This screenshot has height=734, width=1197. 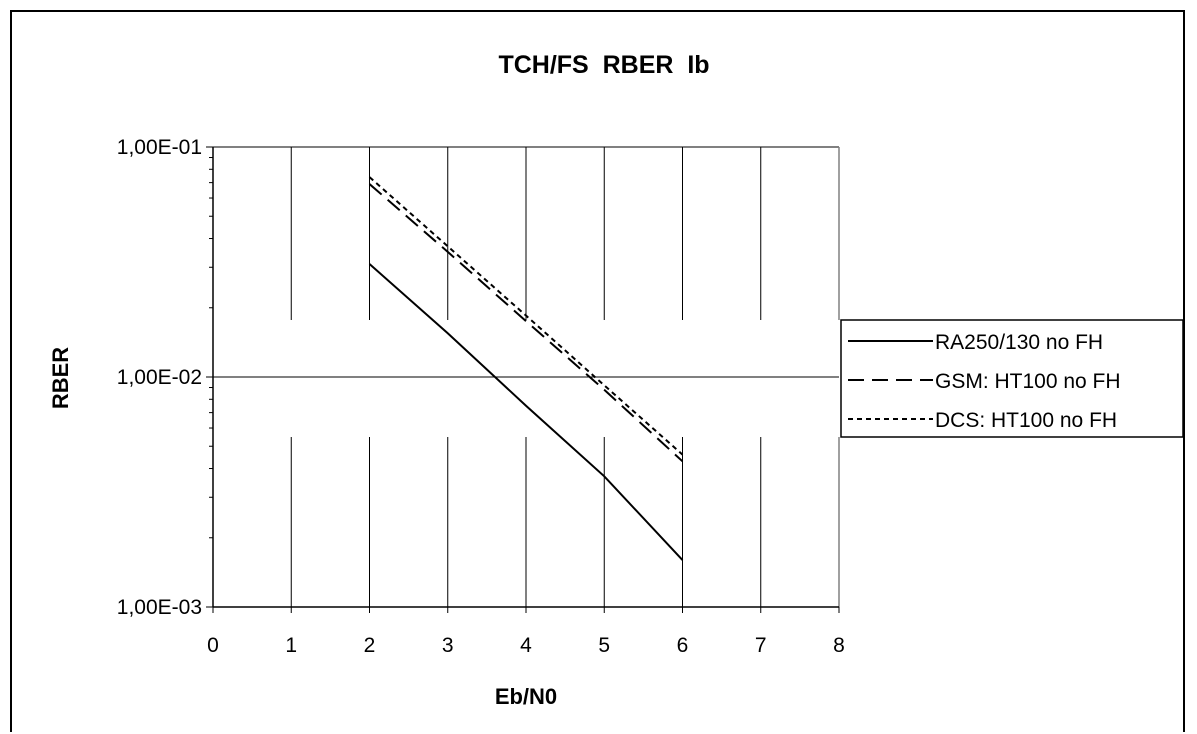 I want to click on x-tick-label: 0, so click(x=213, y=645).